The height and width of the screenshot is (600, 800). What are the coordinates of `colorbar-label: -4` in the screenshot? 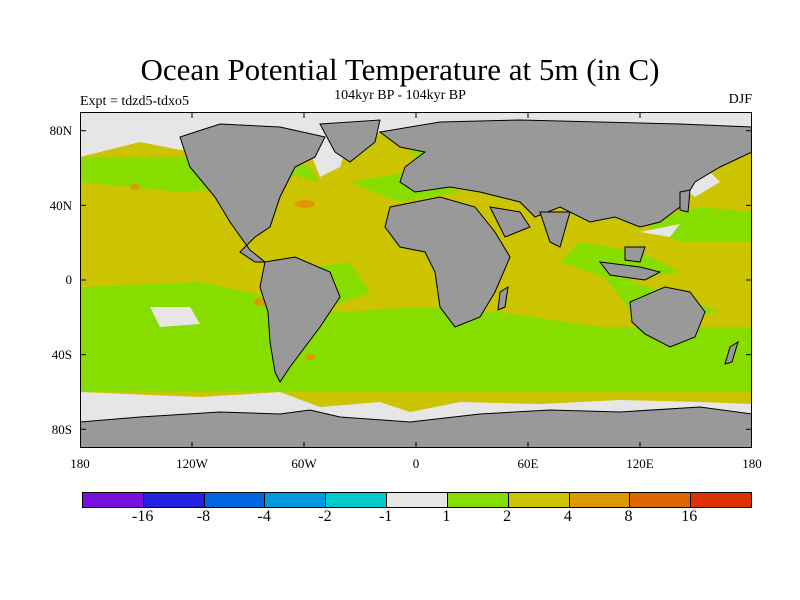 It's located at (264, 516).